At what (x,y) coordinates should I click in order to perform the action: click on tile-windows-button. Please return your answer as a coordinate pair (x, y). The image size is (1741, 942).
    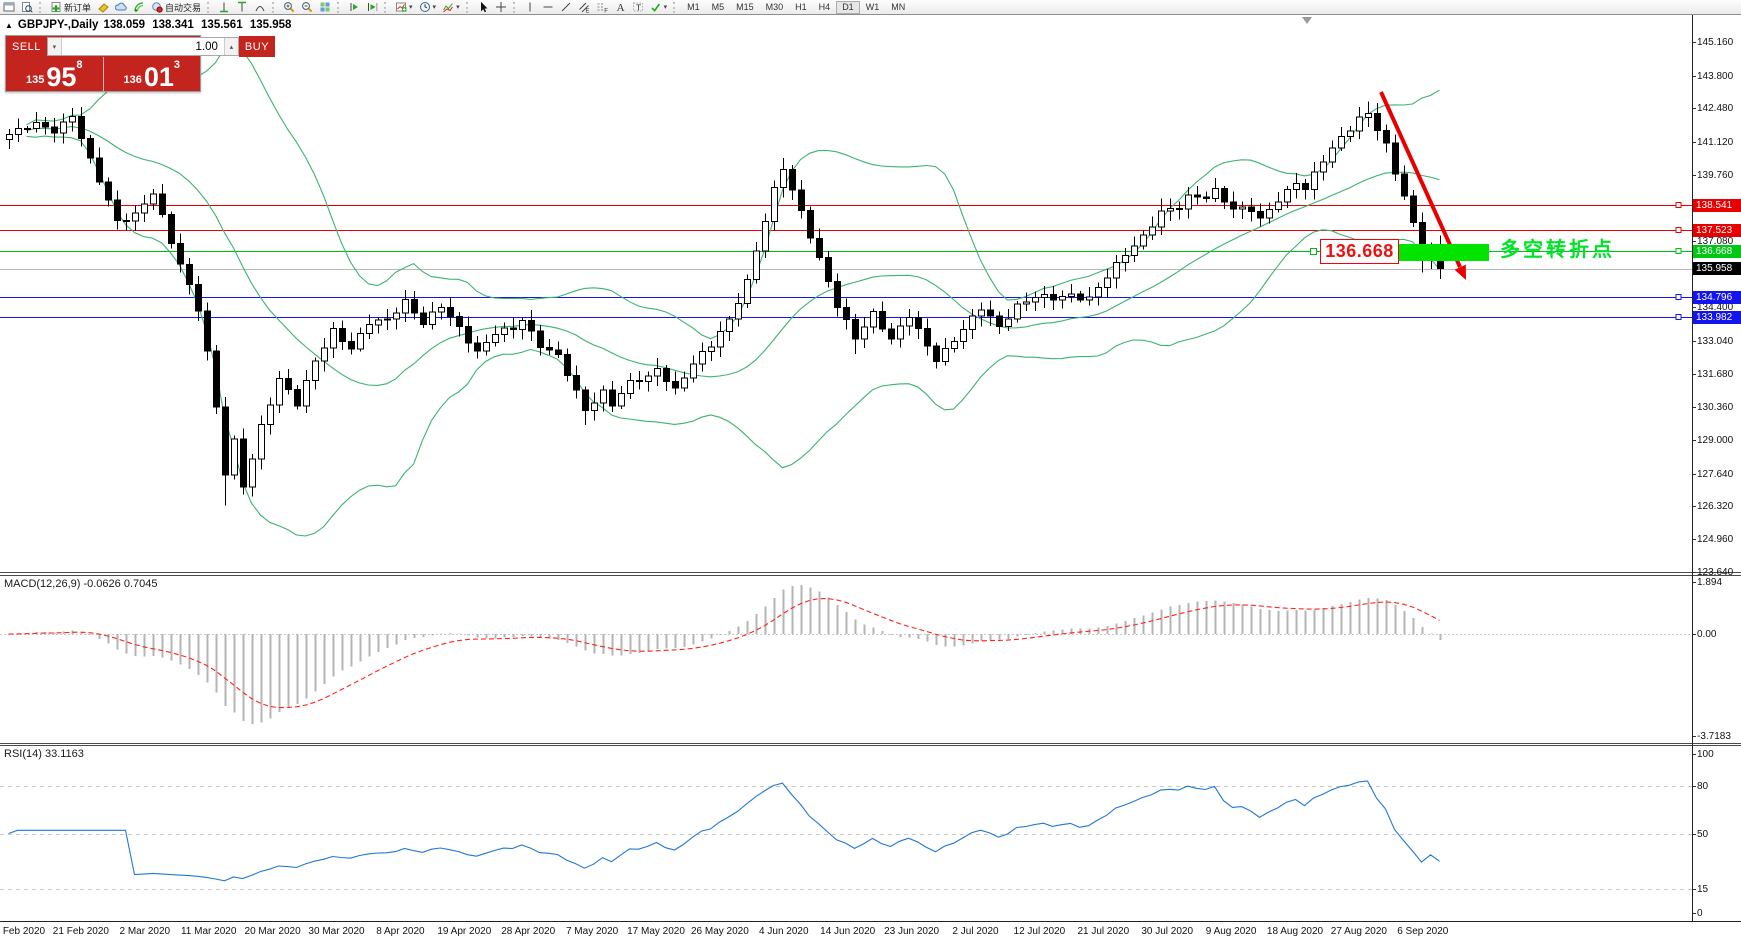
    Looking at the image, I should click on (325, 7).